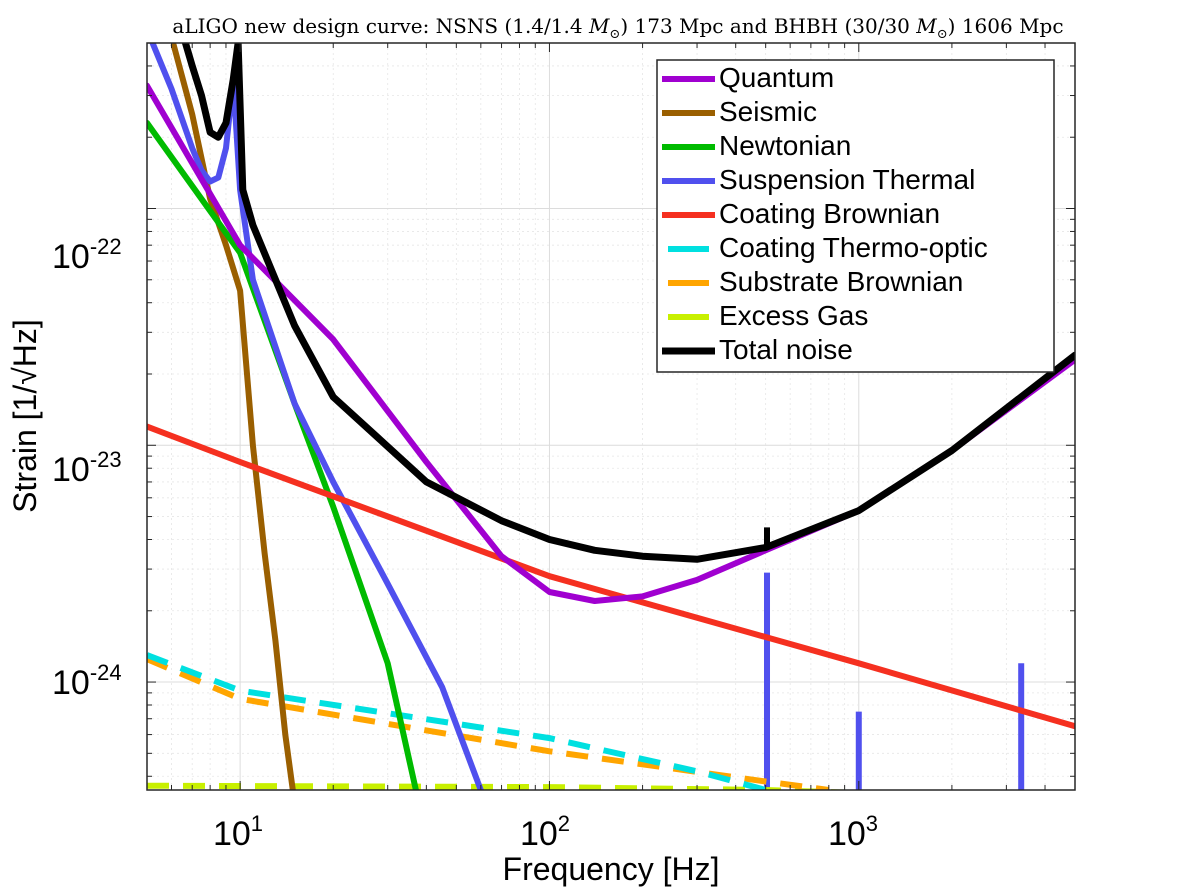  I want to click on legend-entry: Coating Thermo-optic, so click(853, 247).